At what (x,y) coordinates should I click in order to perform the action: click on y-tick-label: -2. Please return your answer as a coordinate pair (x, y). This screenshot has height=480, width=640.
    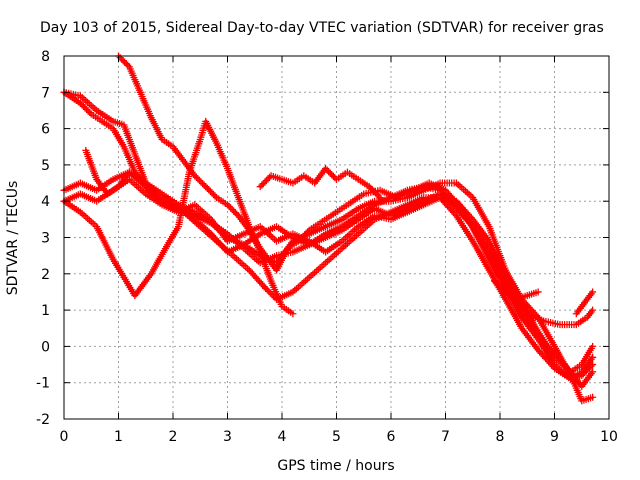
    Looking at the image, I should click on (43, 420).